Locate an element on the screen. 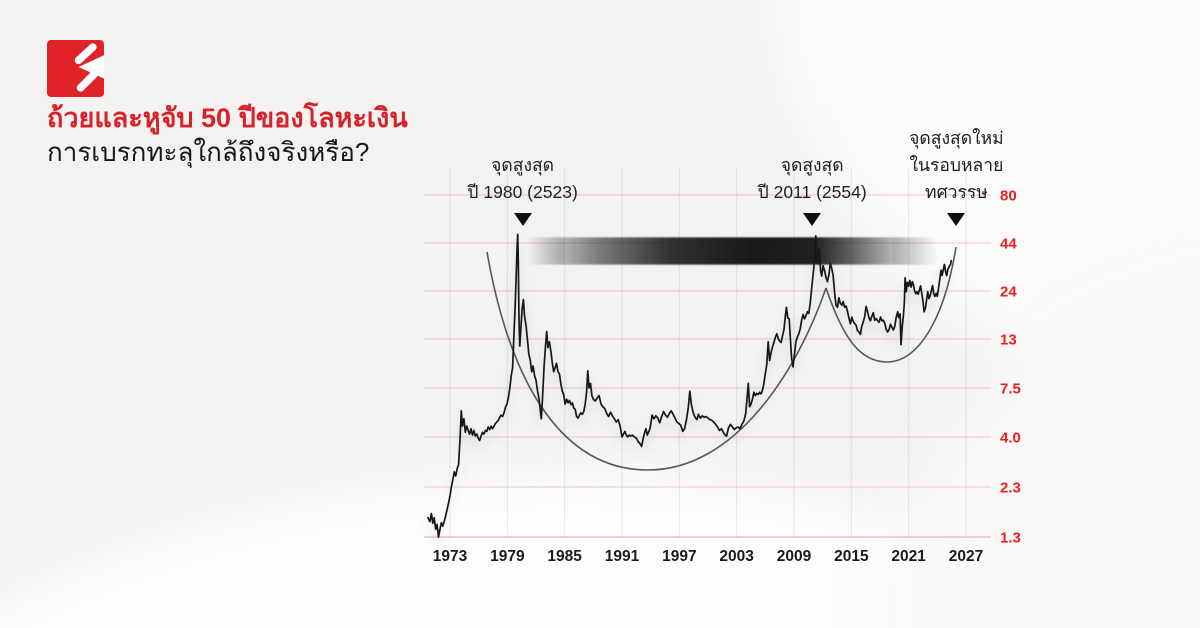  y-tick-label: 4.0 is located at coordinates (1010, 438).